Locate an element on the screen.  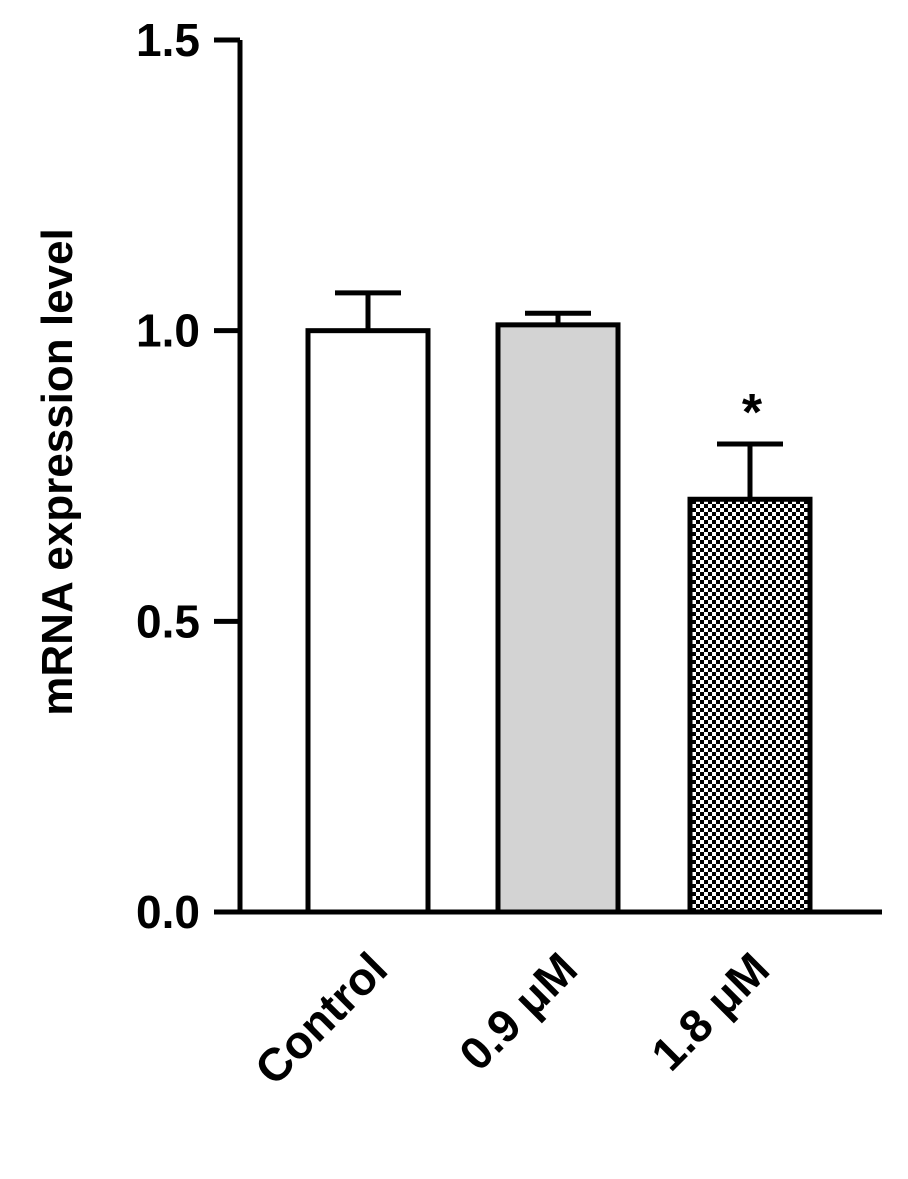
x-category-label: Control is located at coordinates (321, 1018).